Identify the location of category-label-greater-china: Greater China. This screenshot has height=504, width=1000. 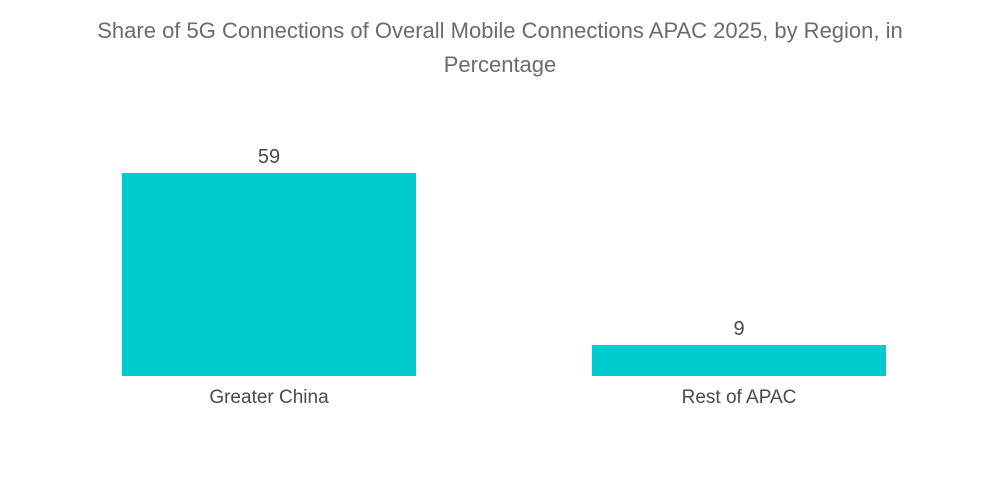
(269, 397).